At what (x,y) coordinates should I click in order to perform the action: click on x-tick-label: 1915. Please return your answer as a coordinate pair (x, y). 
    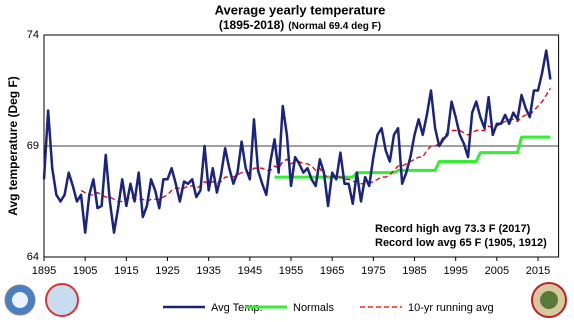
    Looking at the image, I should click on (126, 271).